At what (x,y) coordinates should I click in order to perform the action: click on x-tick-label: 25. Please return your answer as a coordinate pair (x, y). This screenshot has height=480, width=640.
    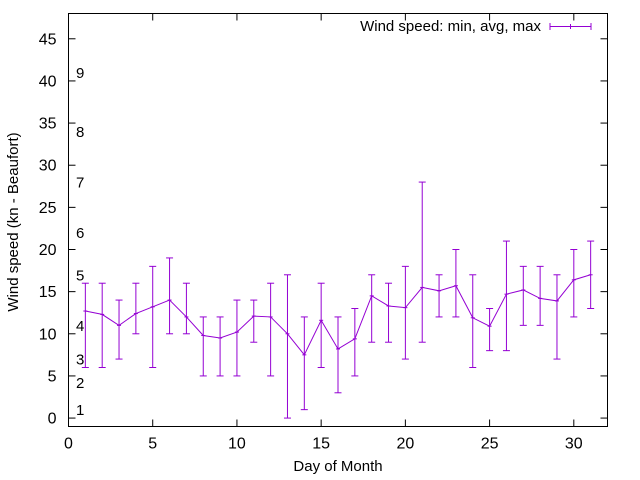
    Looking at the image, I should click on (490, 444).